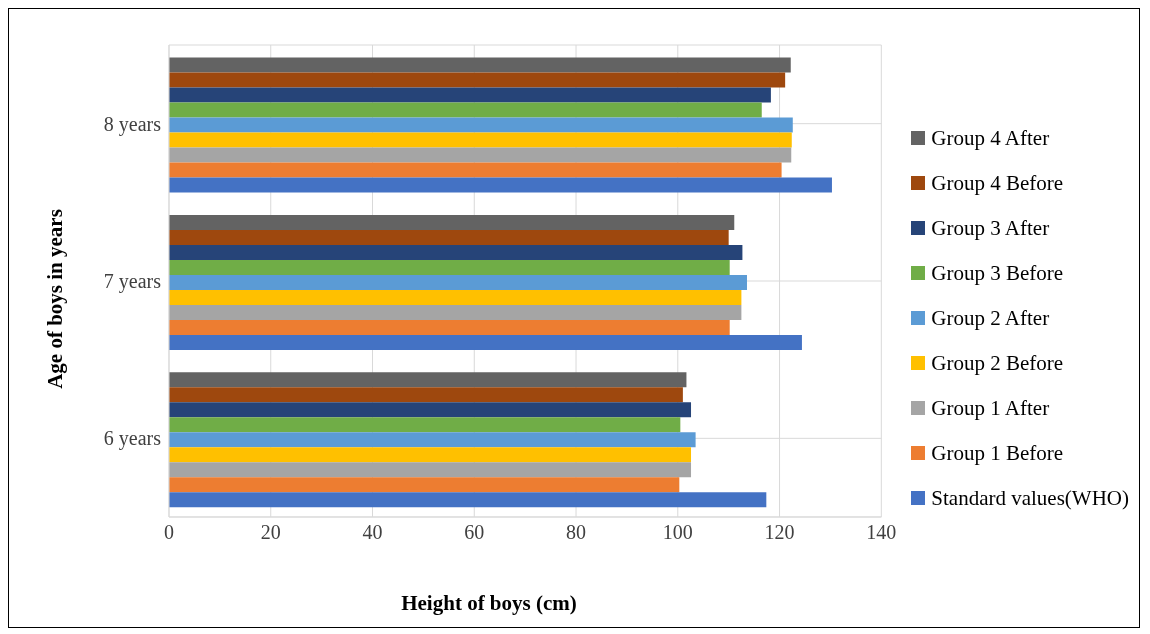 The width and height of the screenshot is (1150, 634). I want to click on x-tick-label: 80, so click(576, 532).